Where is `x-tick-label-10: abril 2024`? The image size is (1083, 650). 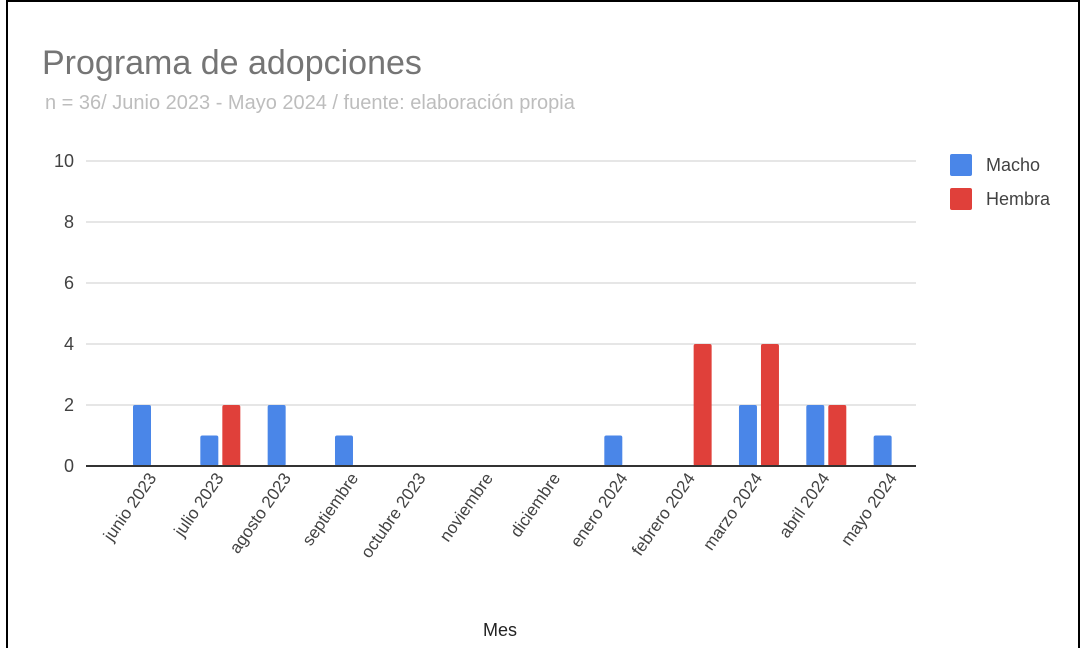 x-tick-label-10: abril 2024 is located at coordinates (804, 505).